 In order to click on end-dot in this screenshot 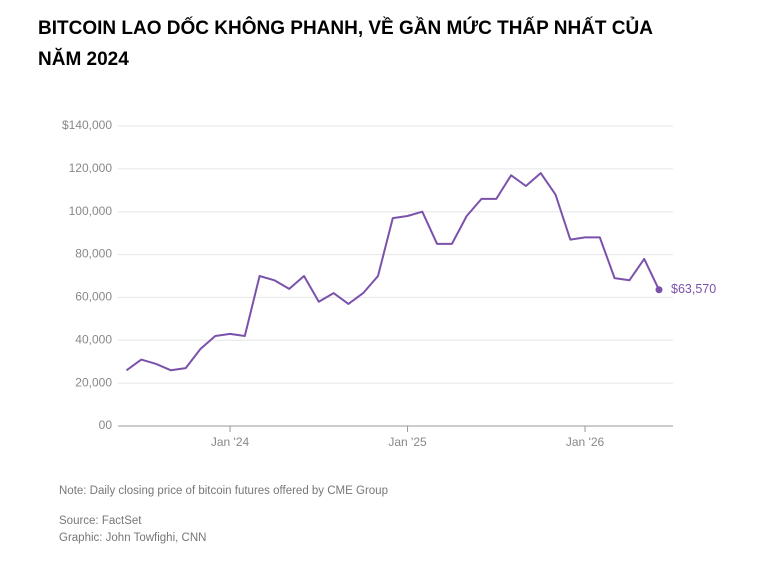, I will do `click(659, 290)`.